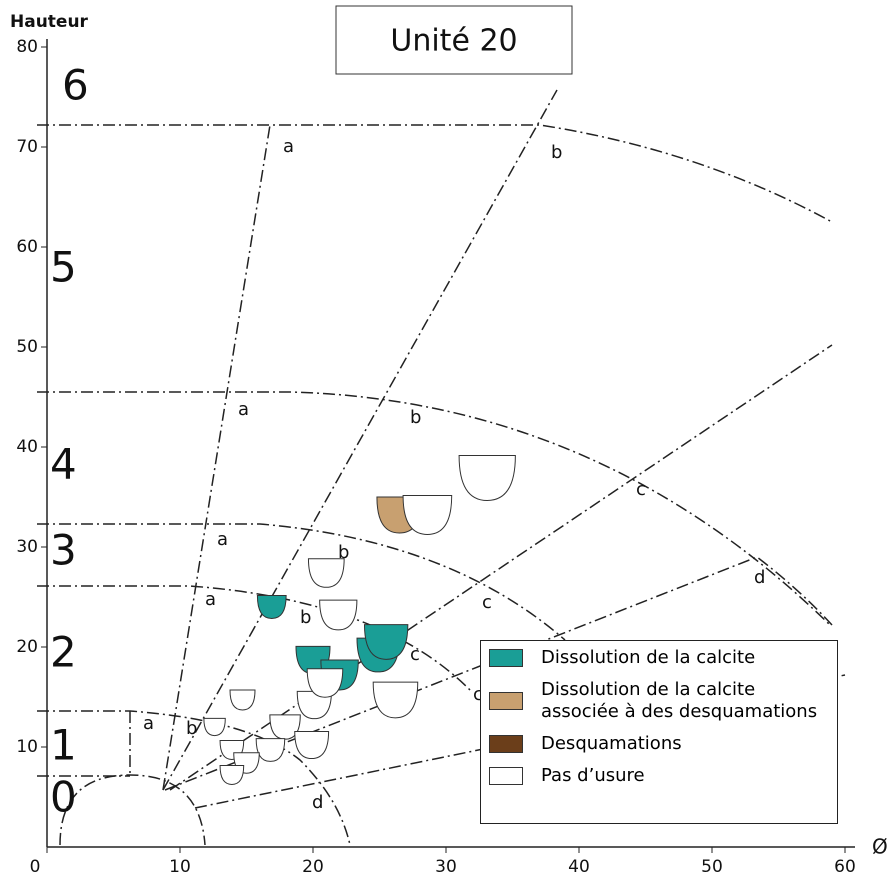 The image size is (892, 882). Describe the element at coordinates (27, 347) in the screenshot. I see `y-tick-label: 50` at that location.